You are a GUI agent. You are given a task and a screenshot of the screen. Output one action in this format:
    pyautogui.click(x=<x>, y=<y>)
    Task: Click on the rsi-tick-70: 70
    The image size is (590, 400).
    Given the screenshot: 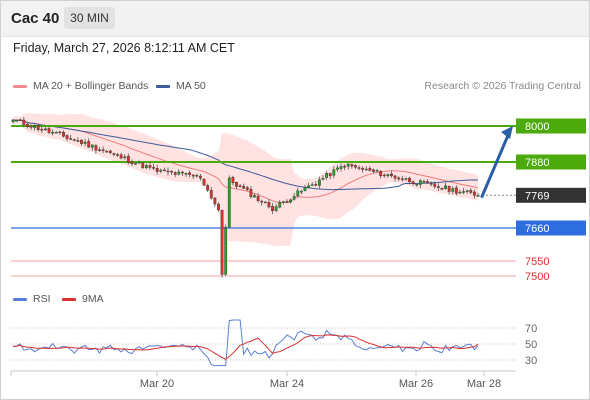 What is the action you would take?
    pyautogui.click(x=531, y=329)
    